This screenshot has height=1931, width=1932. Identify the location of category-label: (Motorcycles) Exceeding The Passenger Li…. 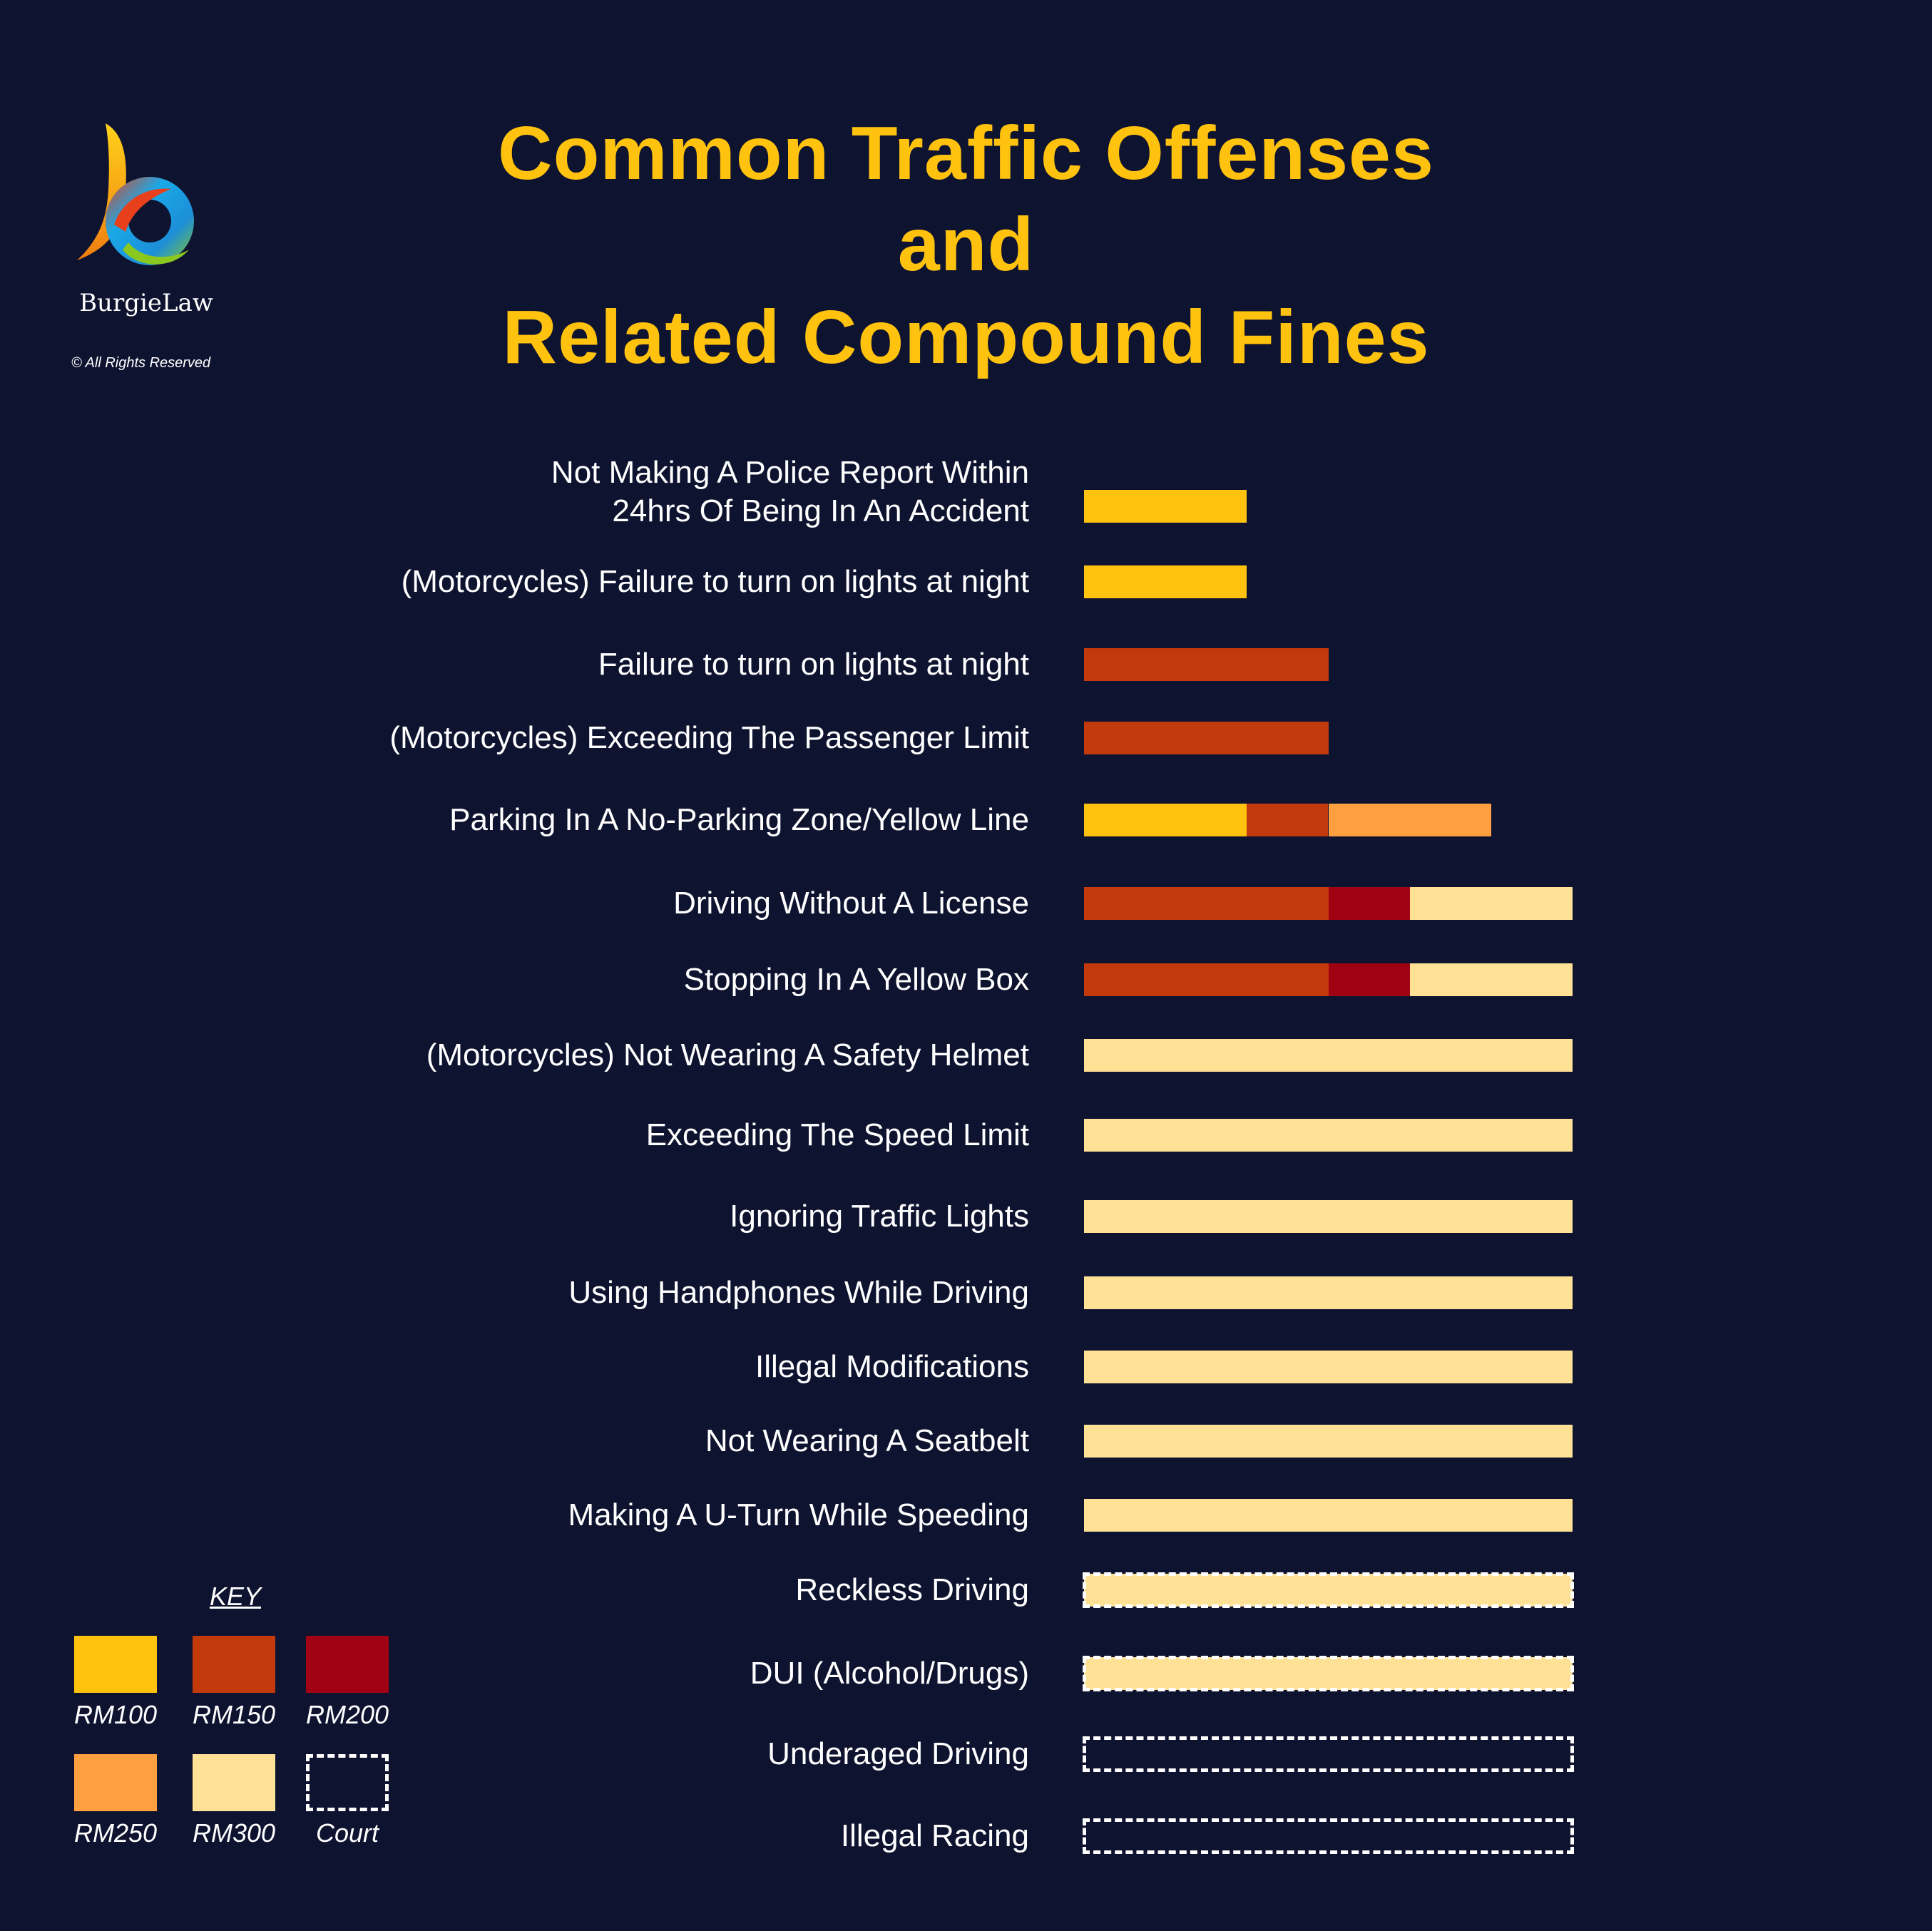
(709, 737).